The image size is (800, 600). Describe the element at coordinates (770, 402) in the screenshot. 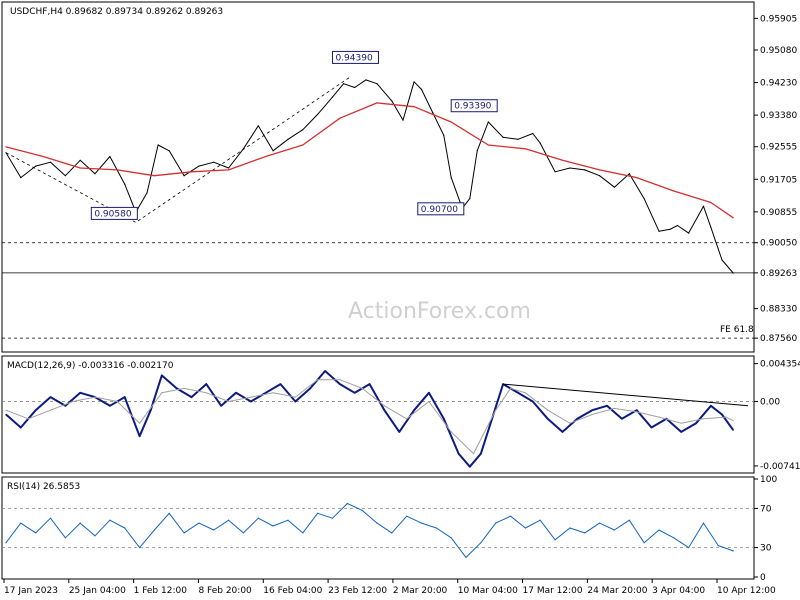

I see `macd-ytick-label: 0.00` at that location.